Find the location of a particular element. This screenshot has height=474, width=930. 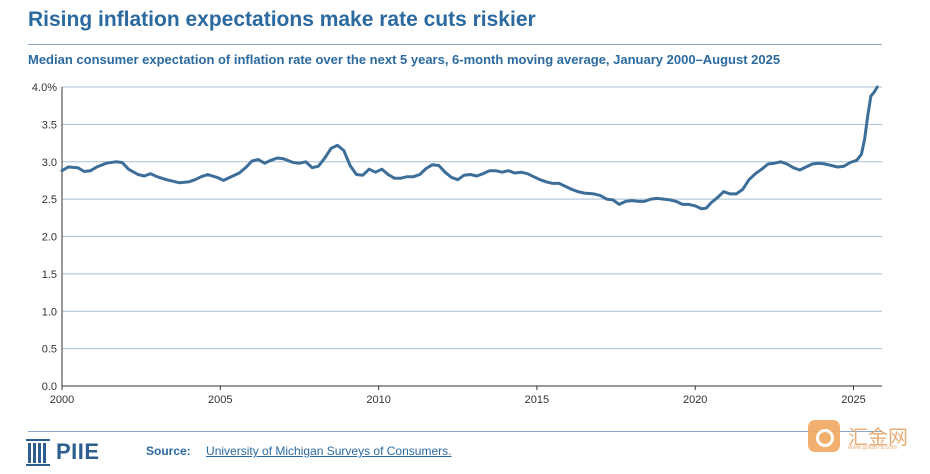

x-tick-label: 2010 is located at coordinates (378, 400).